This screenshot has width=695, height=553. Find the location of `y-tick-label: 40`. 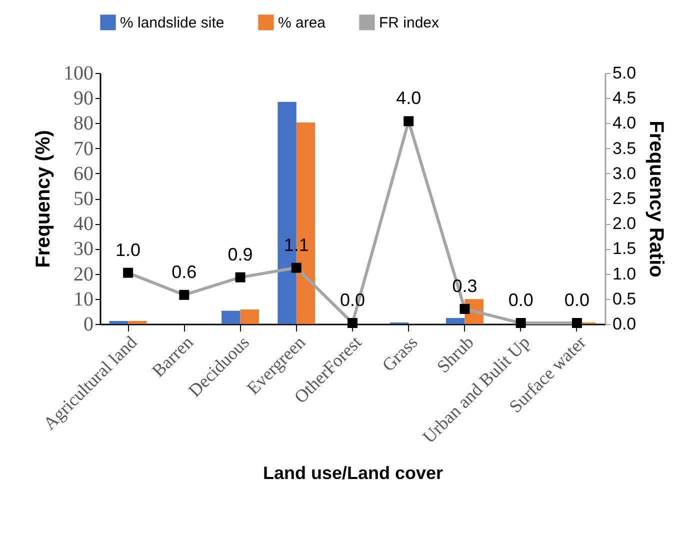

y-tick-label: 40 is located at coordinates (84, 224).